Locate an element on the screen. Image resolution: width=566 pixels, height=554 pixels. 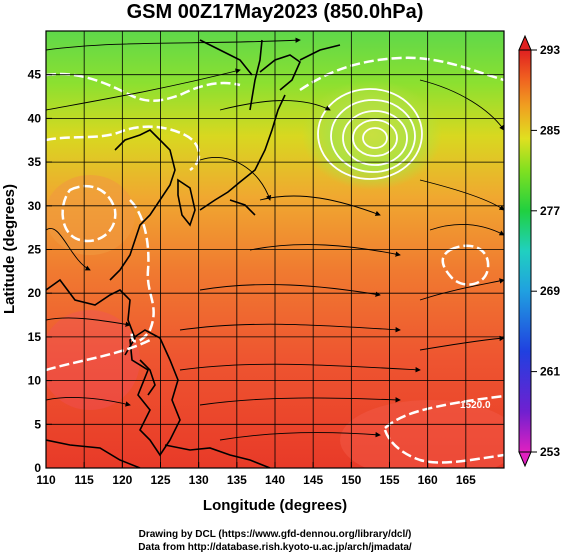
colorbar-body is located at coordinates (525, 251).